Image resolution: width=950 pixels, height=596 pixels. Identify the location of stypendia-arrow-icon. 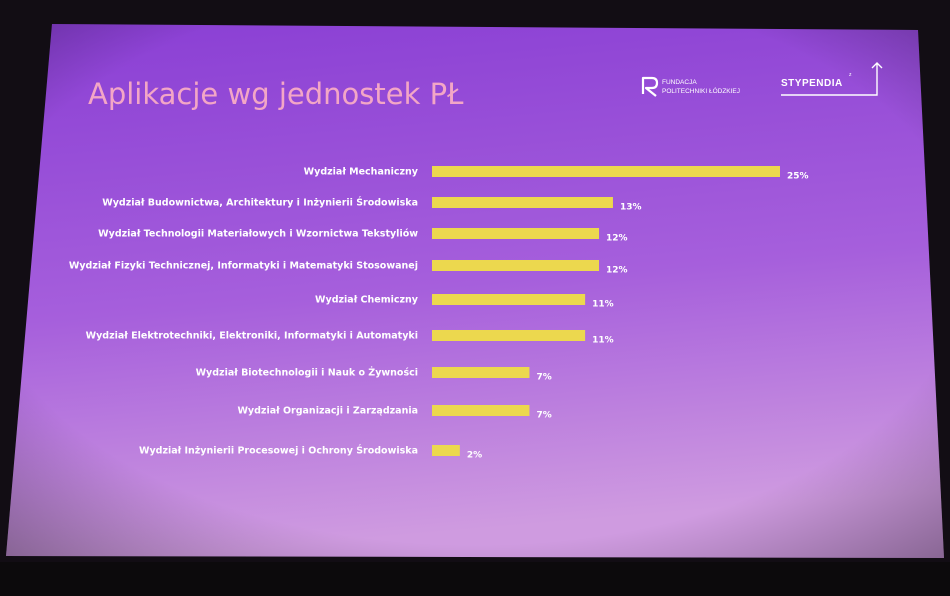
(832, 79).